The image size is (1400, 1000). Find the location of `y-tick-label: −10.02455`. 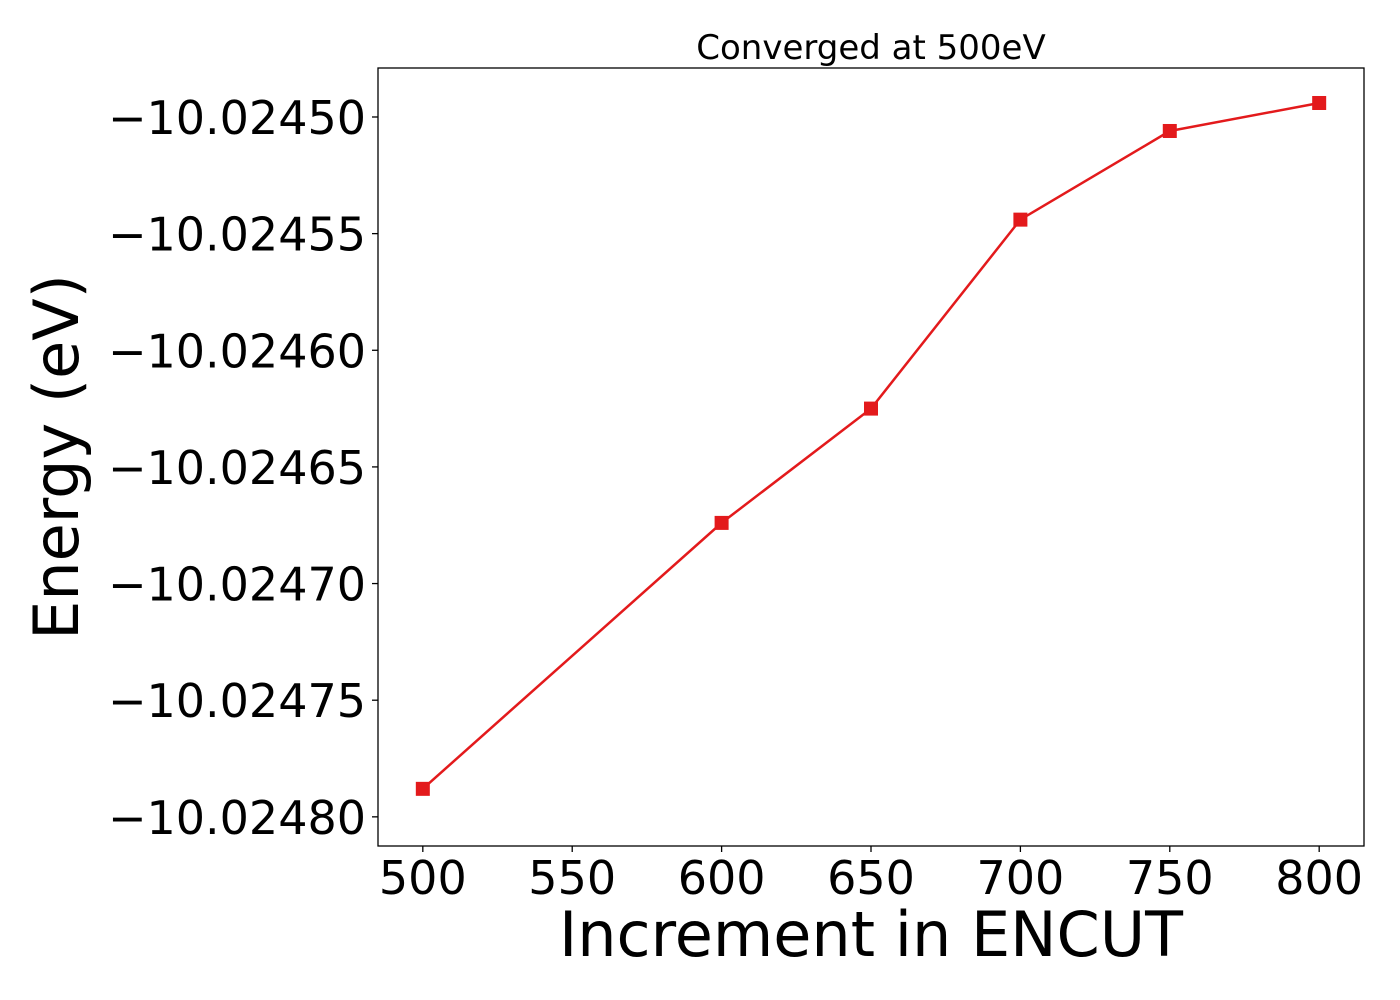

y-tick-label: −10.02455 is located at coordinates (237, 235).